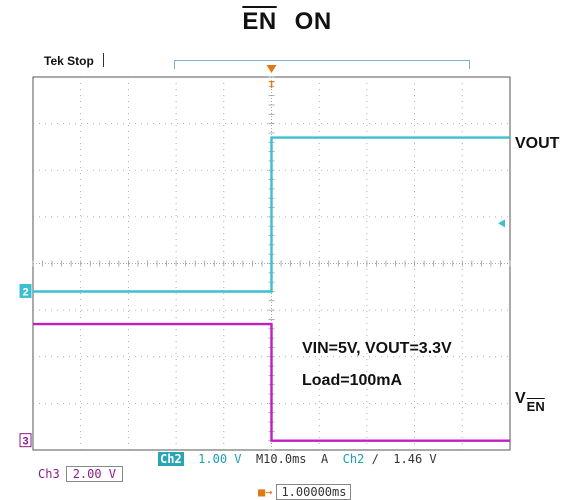 The width and height of the screenshot is (574, 500). I want to click on trigger-mode: A, so click(324, 459).